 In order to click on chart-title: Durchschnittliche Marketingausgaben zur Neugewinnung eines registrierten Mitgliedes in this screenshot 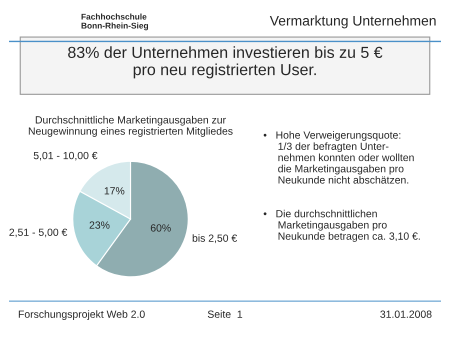, I will do `click(130, 126)`.